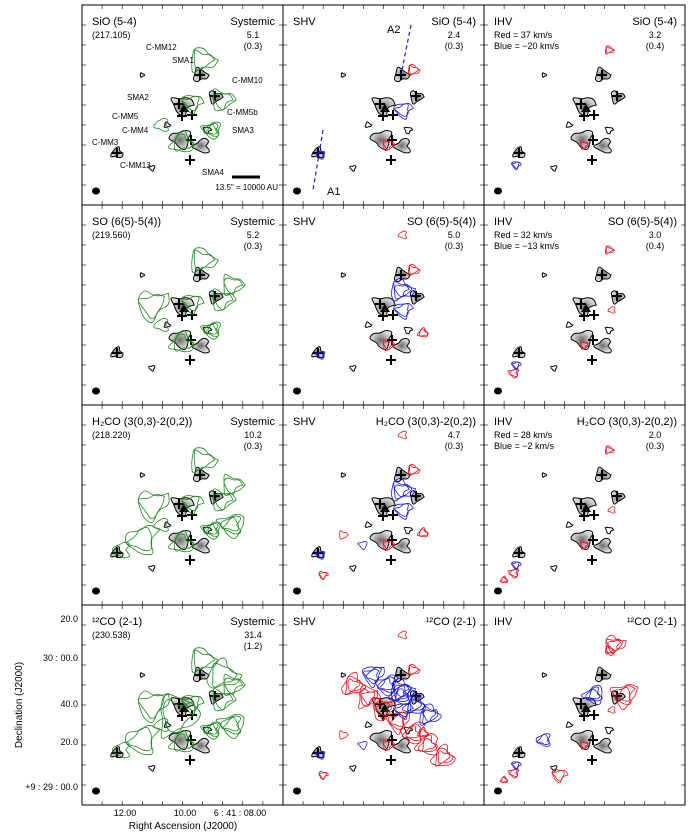 The width and height of the screenshot is (689, 834). What do you see at coordinates (366, 111) in the screenshot?
I see `line-emission-layer: A1 A2` at bounding box center [366, 111].